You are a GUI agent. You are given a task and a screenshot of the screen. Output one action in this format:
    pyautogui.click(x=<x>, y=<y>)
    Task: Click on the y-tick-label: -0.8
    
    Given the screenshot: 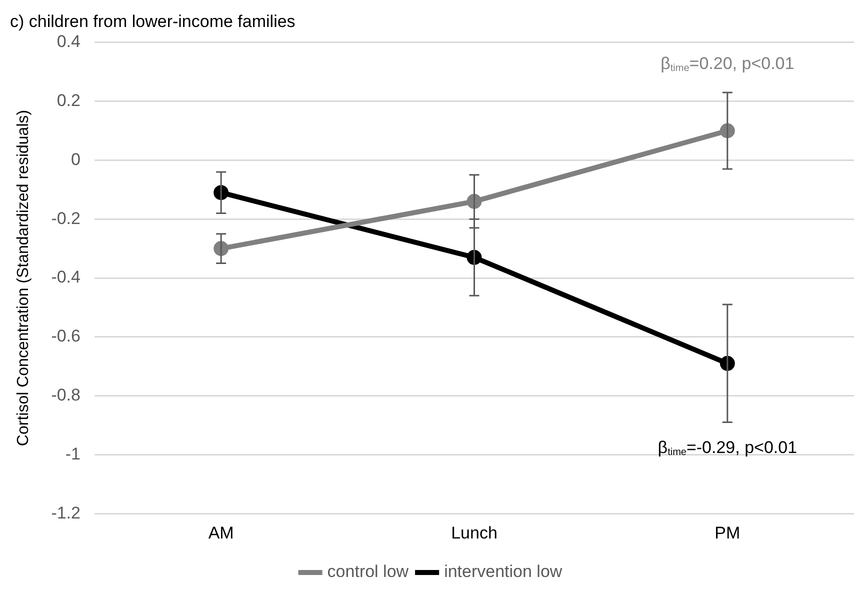 What is the action you would take?
    pyautogui.click(x=65, y=394)
    